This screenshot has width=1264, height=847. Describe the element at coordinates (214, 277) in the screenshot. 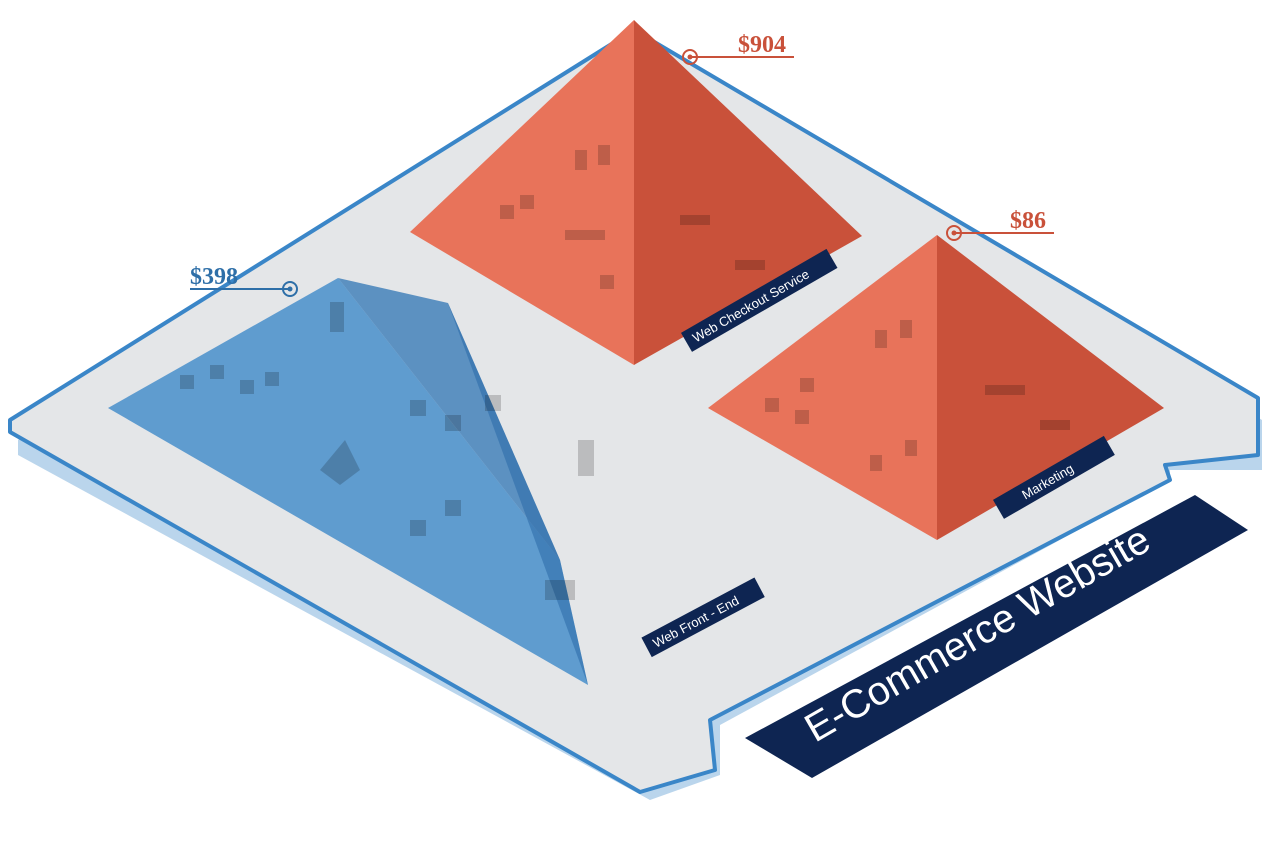

I see `front-end-cost: $398` at that location.